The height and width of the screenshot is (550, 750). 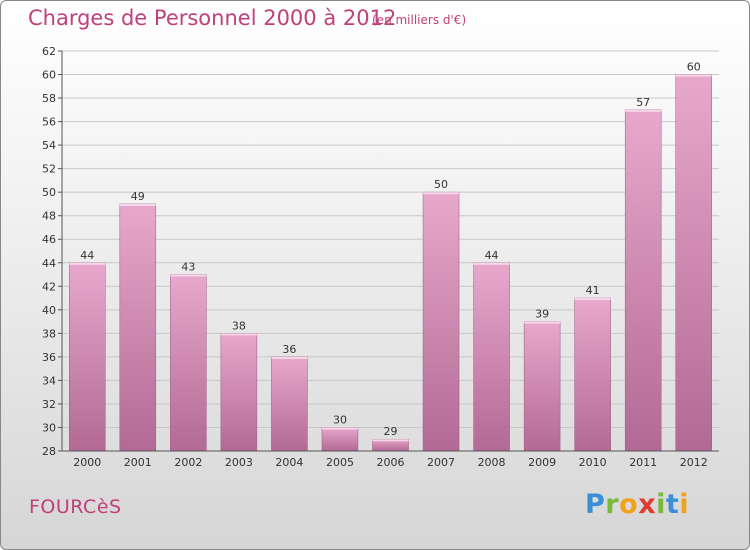 I want to click on y-tick-label: 50, so click(x=49, y=192).